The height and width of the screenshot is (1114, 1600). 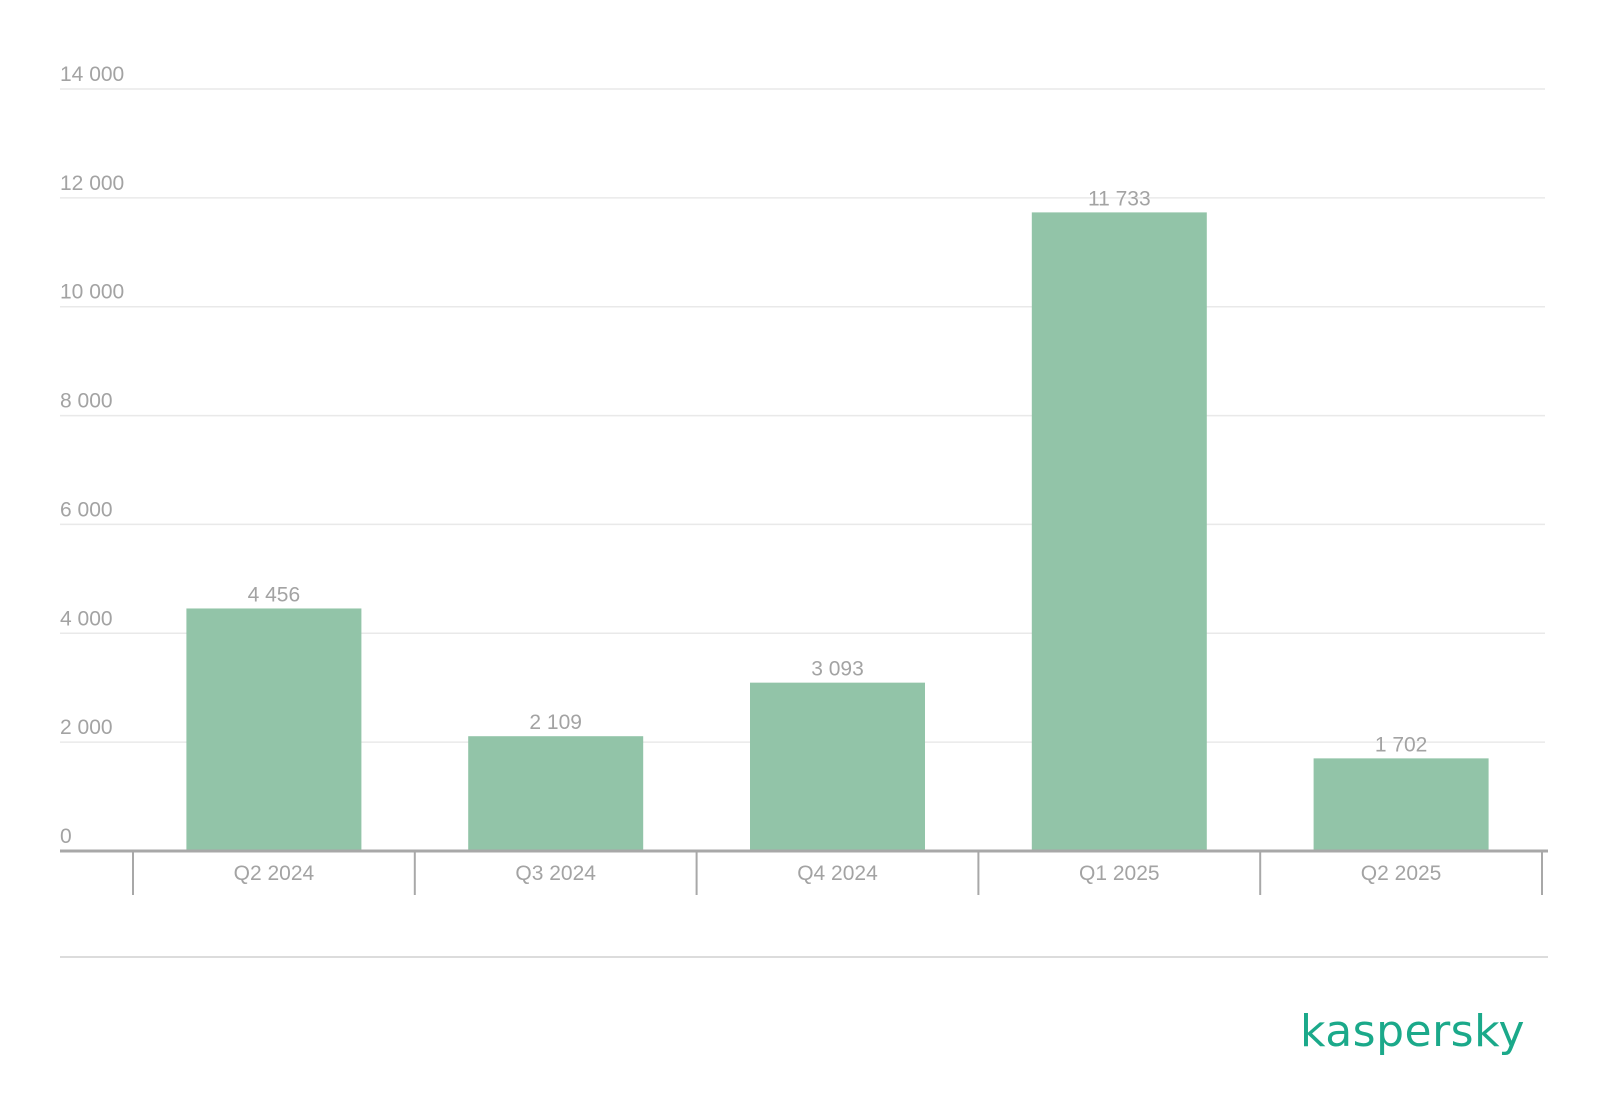 What do you see at coordinates (274, 594) in the screenshot?
I see `data-label: 4 456` at bounding box center [274, 594].